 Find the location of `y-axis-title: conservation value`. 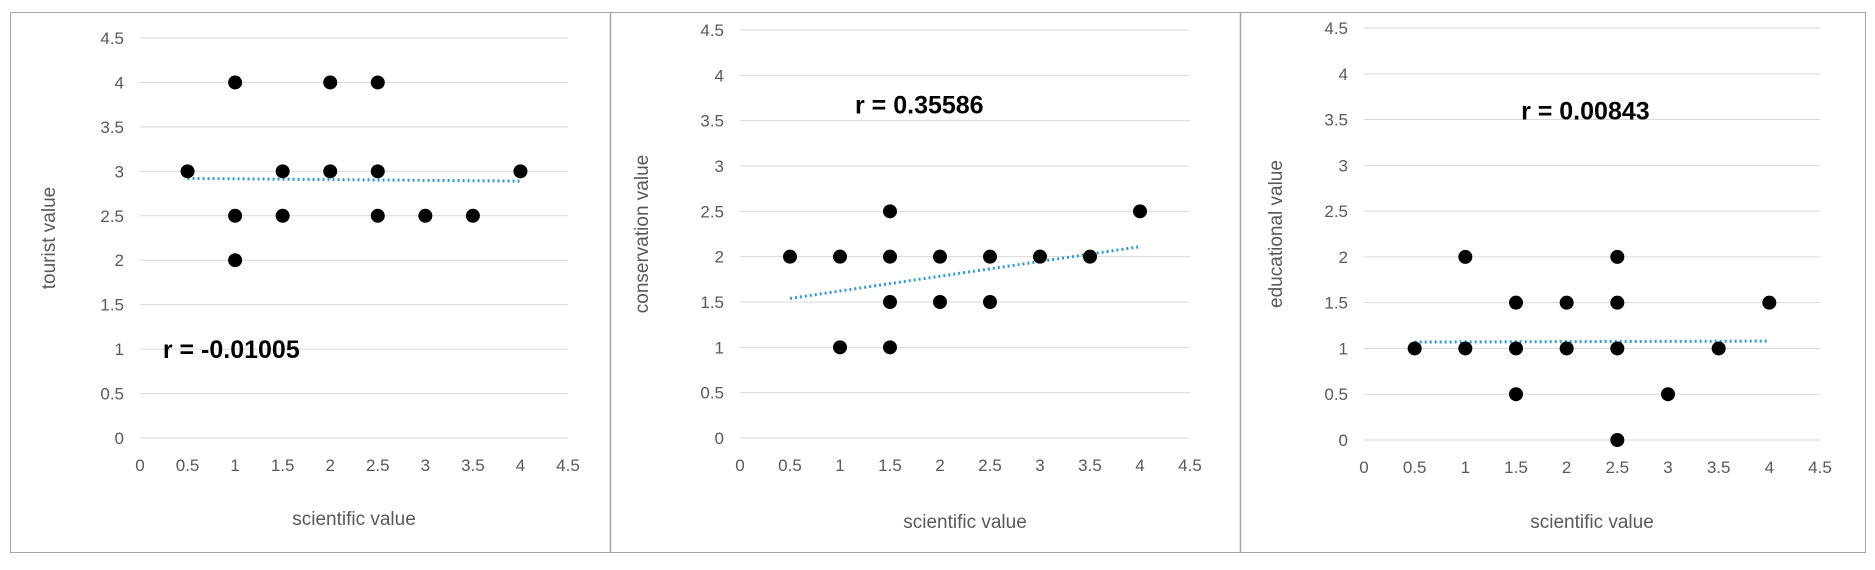

y-axis-title: conservation value is located at coordinates (642, 234).